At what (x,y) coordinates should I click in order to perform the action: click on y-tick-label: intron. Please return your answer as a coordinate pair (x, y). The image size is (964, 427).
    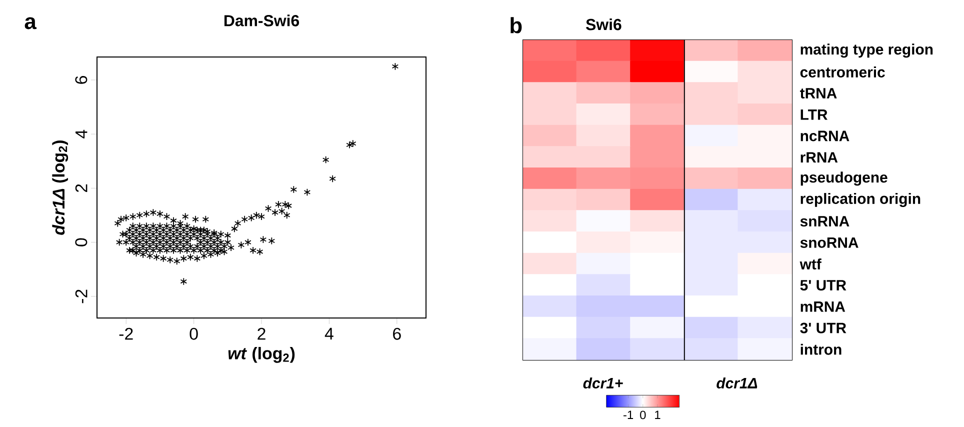
    Looking at the image, I should click on (821, 349).